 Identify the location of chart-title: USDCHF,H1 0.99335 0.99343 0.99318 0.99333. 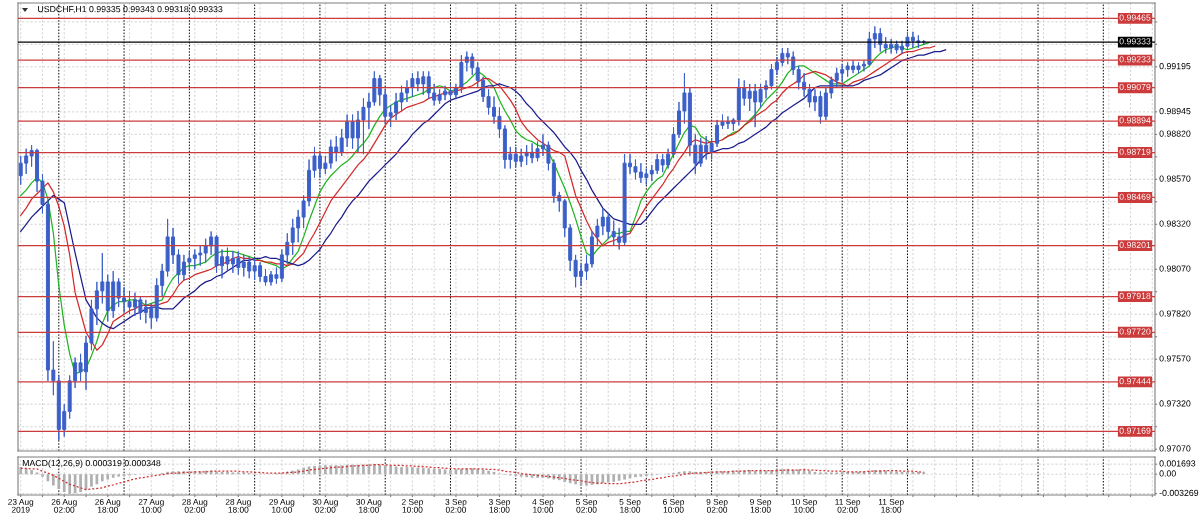
(130, 10).